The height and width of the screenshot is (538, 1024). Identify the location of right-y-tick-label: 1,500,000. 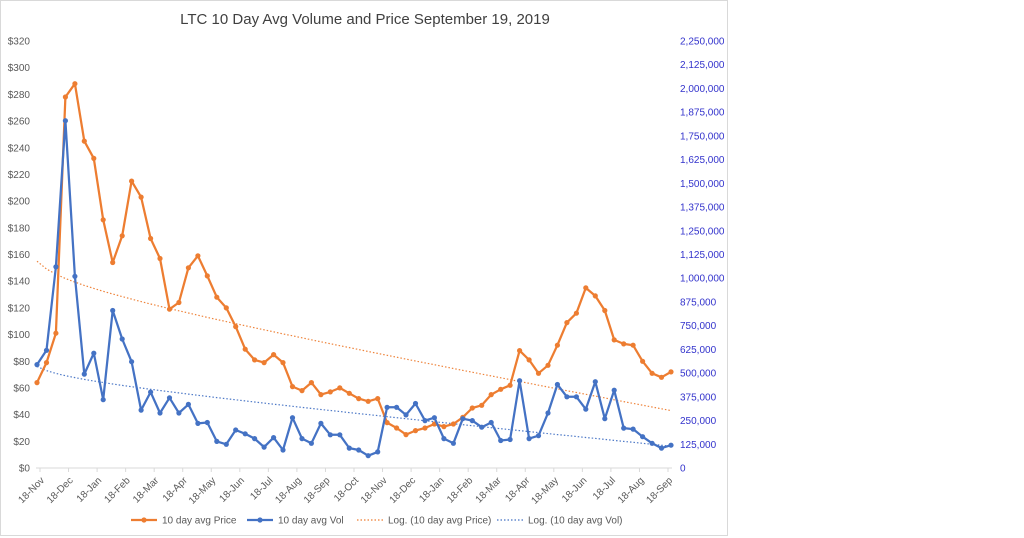
(702, 184).